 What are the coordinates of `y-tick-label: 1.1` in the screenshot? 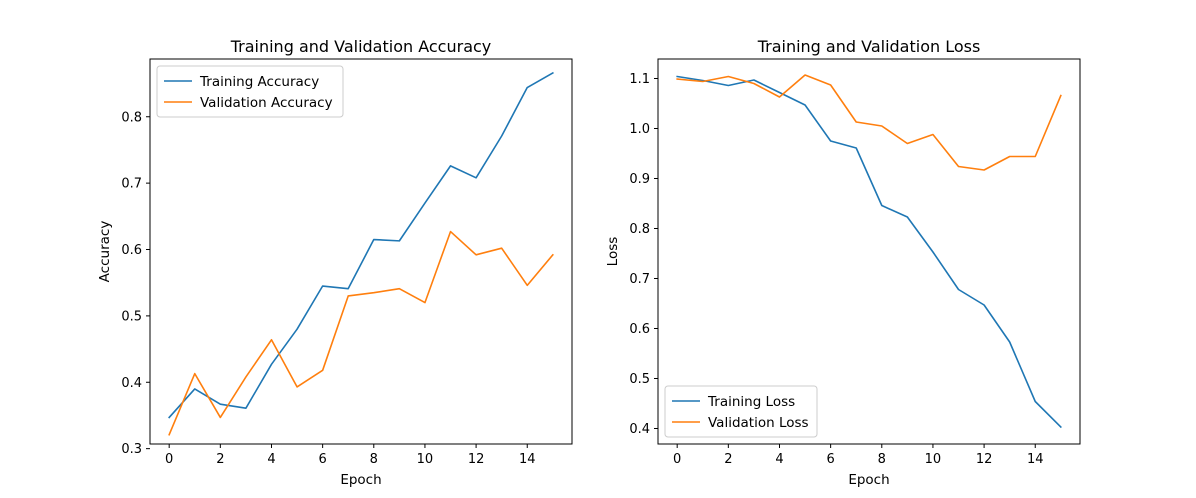 It's located at (639, 79).